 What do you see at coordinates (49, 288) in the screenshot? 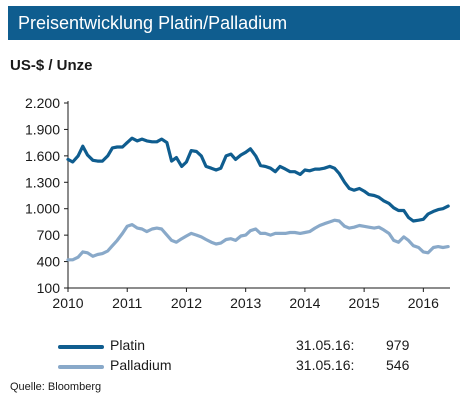
I see `y-tick-label: 100` at bounding box center [49, 288].